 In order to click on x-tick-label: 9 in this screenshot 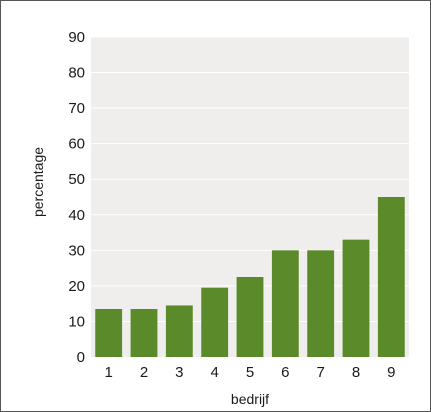, I will do `click(391, 372)`.